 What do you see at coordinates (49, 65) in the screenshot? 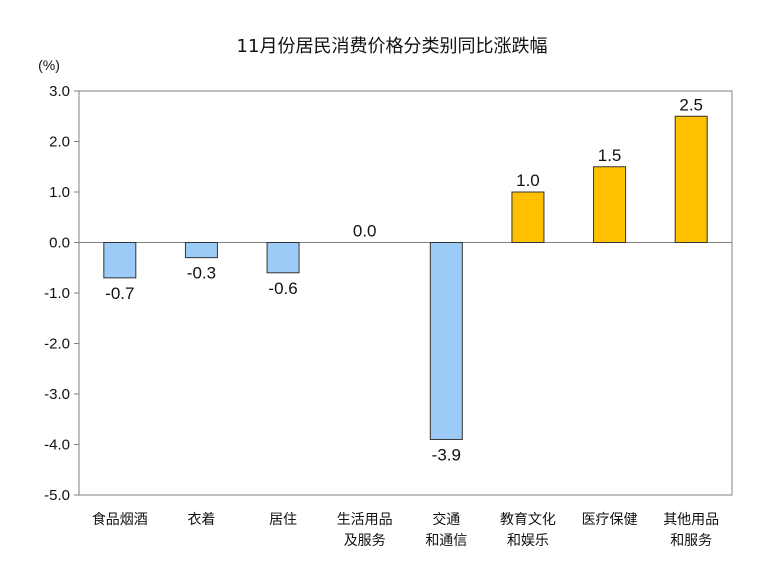
I see `y-axis-unit: (%)` at bounding box center [49, 65].